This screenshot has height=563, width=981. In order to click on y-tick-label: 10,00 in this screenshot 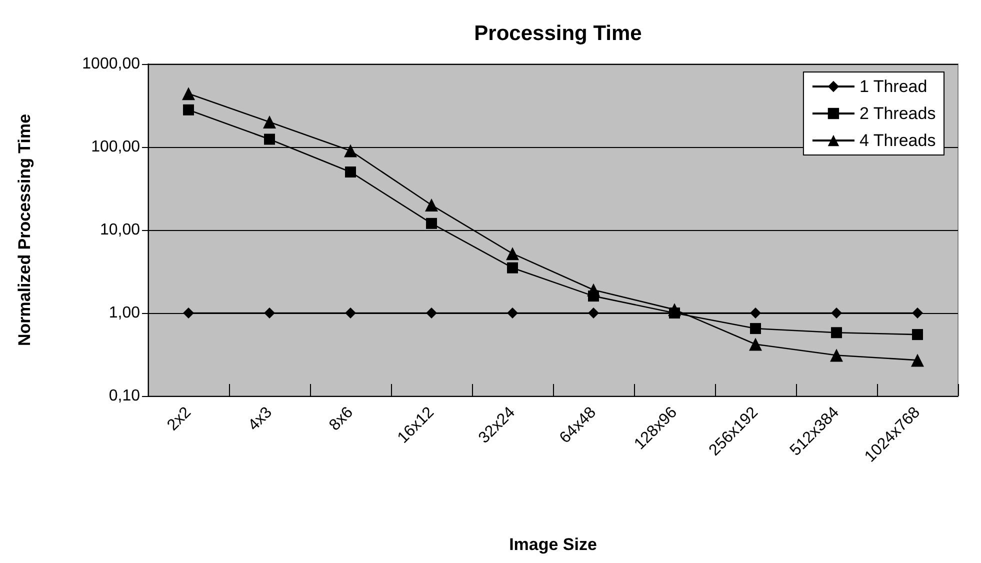, I will do `click(120, 230)`.